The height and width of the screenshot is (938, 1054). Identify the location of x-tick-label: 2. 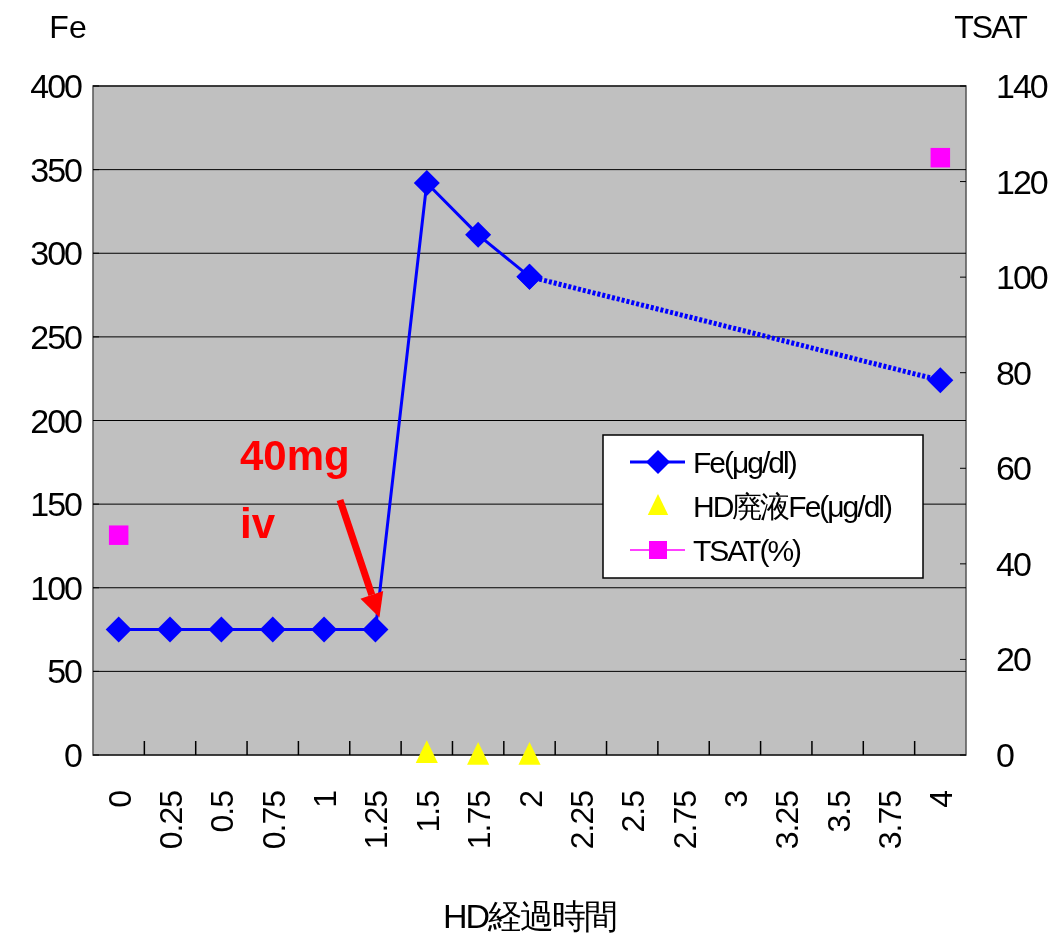
(530, 799).